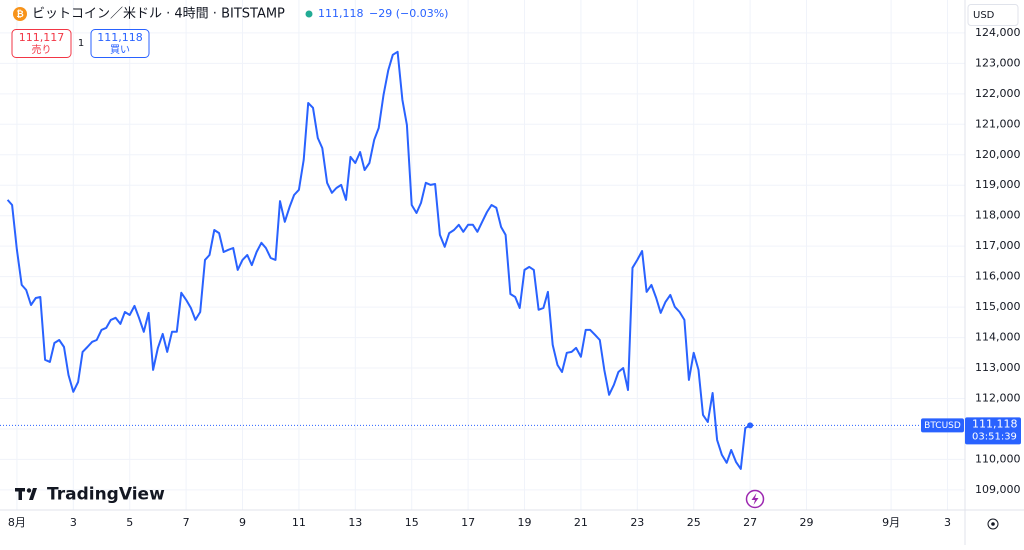 This screenshot has height=550, width=1024. What do you see at coordinates (998, 245) in the screenshot?
I see `y-tick-label: 117,000` at bounding box center [998, 245].